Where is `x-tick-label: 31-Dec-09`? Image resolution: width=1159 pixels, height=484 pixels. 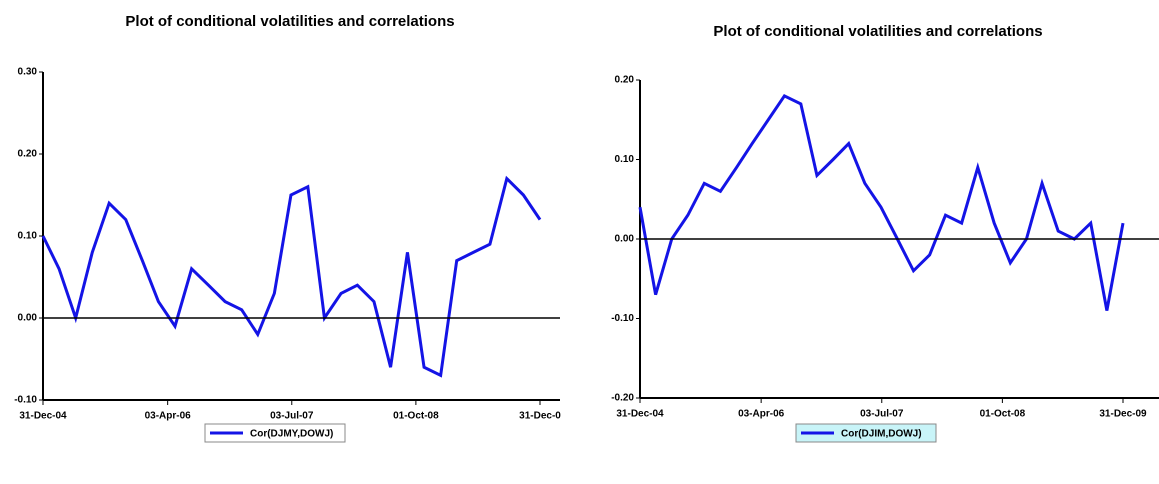
x-tick-label: 31-Dec-09 is located at coordinates (1123, 414).